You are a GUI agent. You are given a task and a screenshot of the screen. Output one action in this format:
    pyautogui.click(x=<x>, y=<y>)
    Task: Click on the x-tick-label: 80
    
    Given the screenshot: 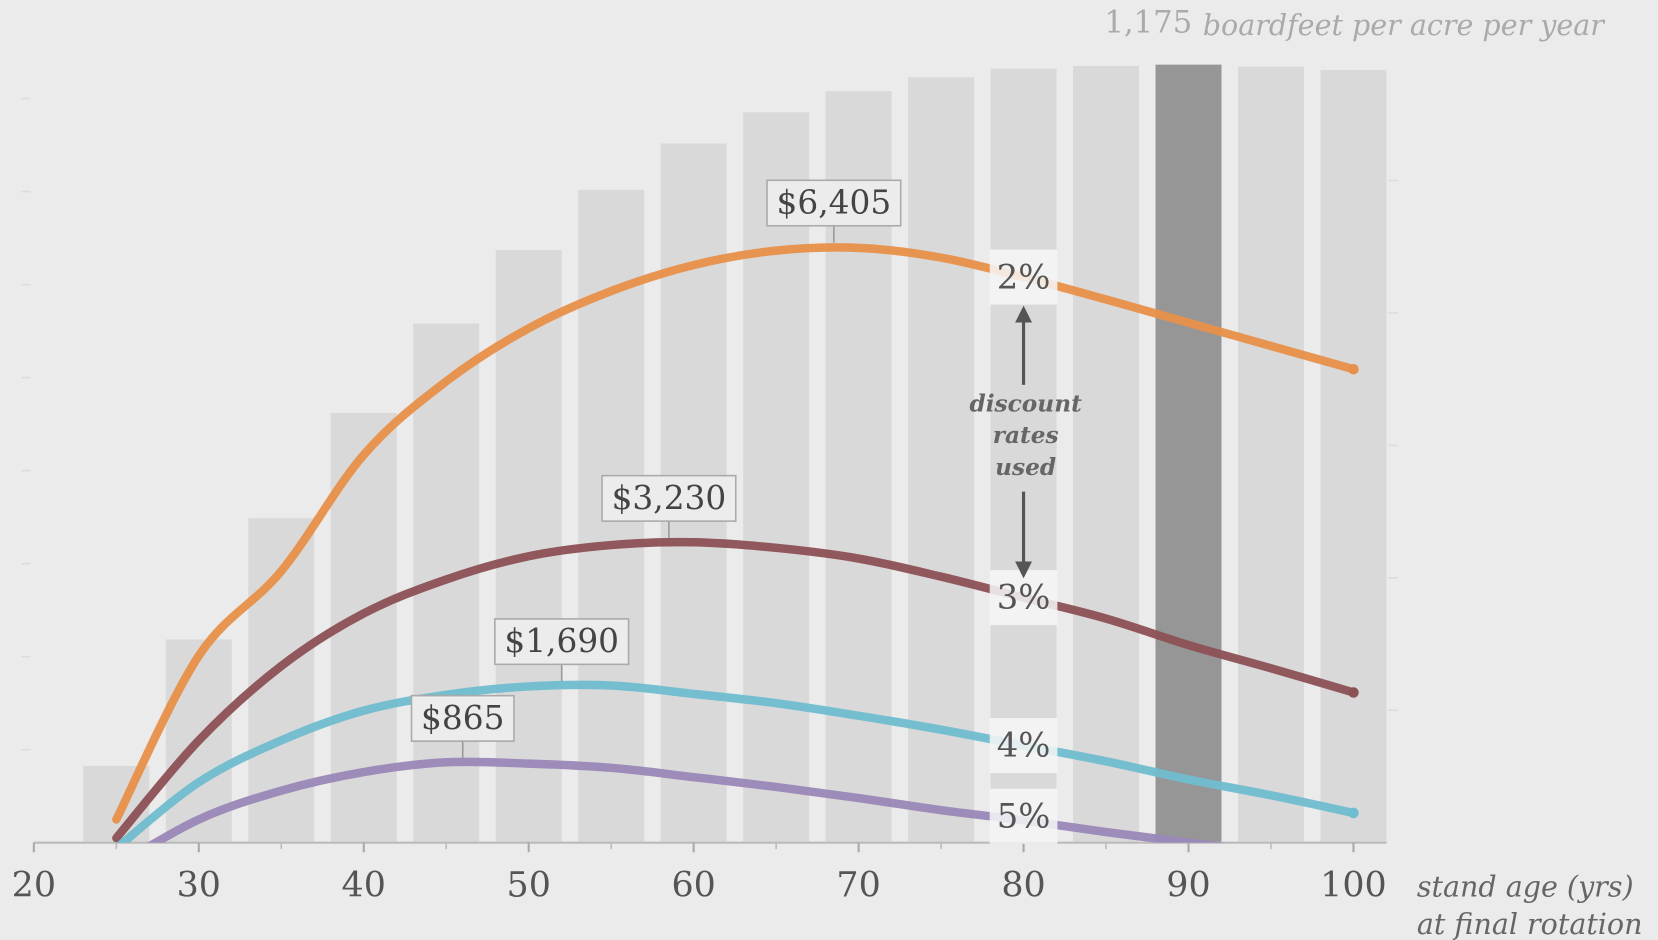 What is the action you would take?
    pyautogui.click(x=1023, y=886)
    